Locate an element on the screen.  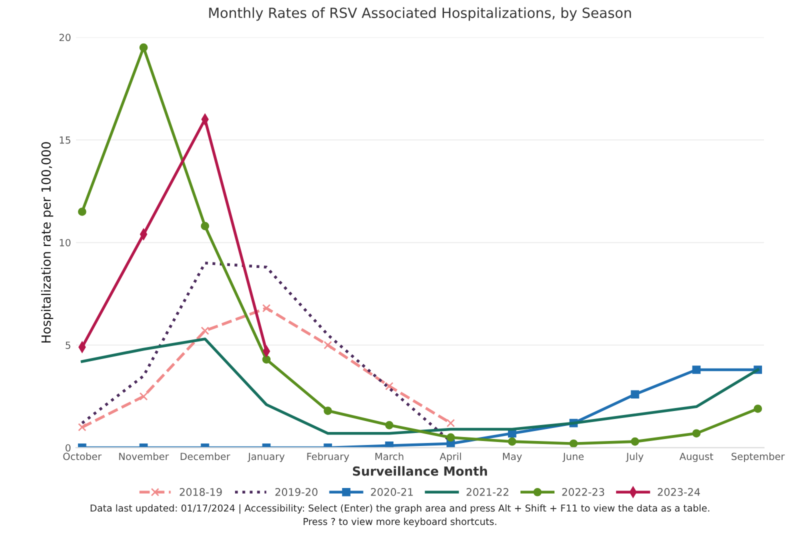
y-tick-label: 5 is located at coordinates (68, 345).